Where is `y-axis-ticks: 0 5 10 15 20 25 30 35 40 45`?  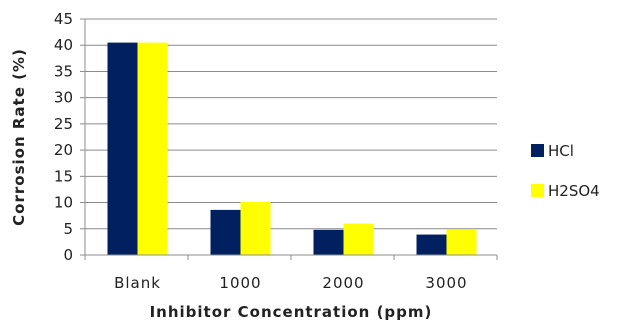 y-axis-ticks: 0 5 10 15 20 25 30 35 40 45 is located at coordinates (70, 137).